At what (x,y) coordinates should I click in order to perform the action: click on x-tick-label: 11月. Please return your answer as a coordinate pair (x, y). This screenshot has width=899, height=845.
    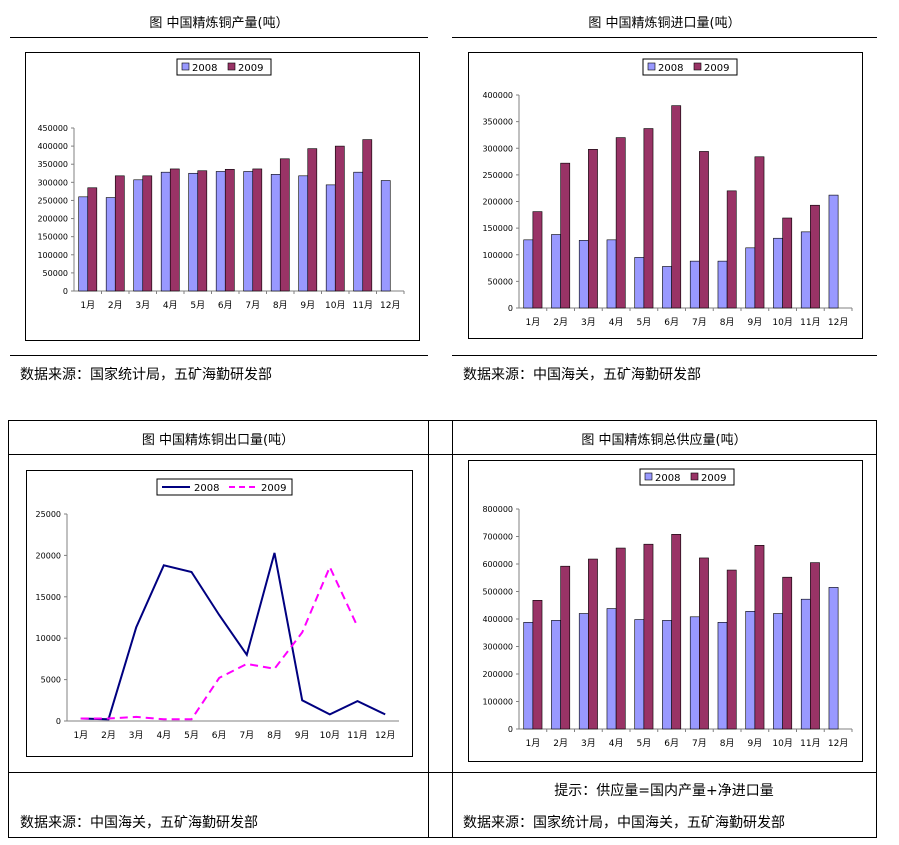
    Looking at the image, I should click on (357, 735).